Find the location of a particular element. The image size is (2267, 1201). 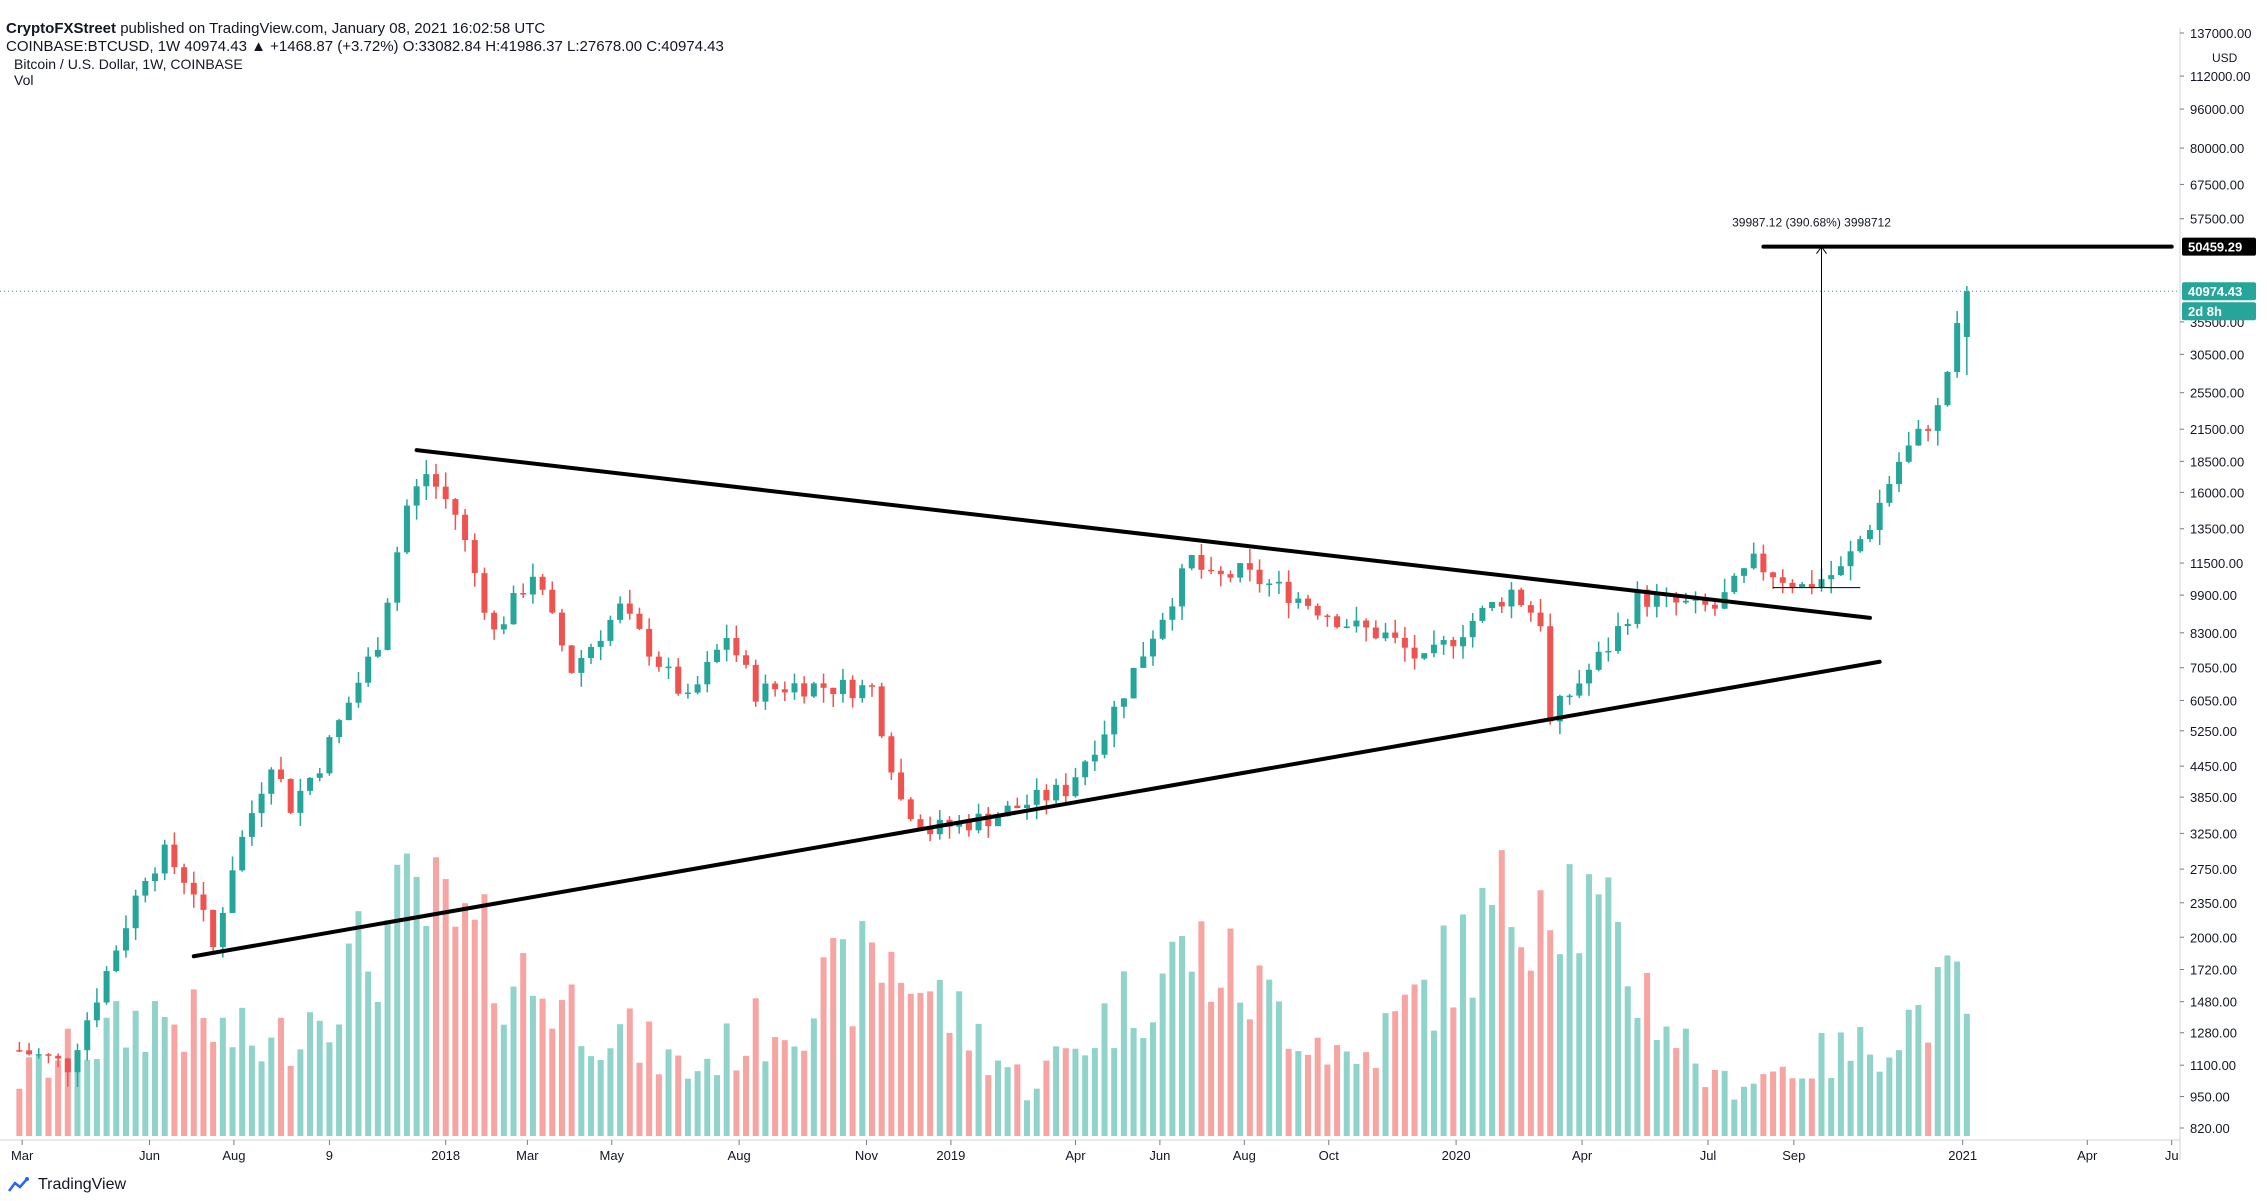

time-tick-label: 9 is located at coordinates (329, 1155).